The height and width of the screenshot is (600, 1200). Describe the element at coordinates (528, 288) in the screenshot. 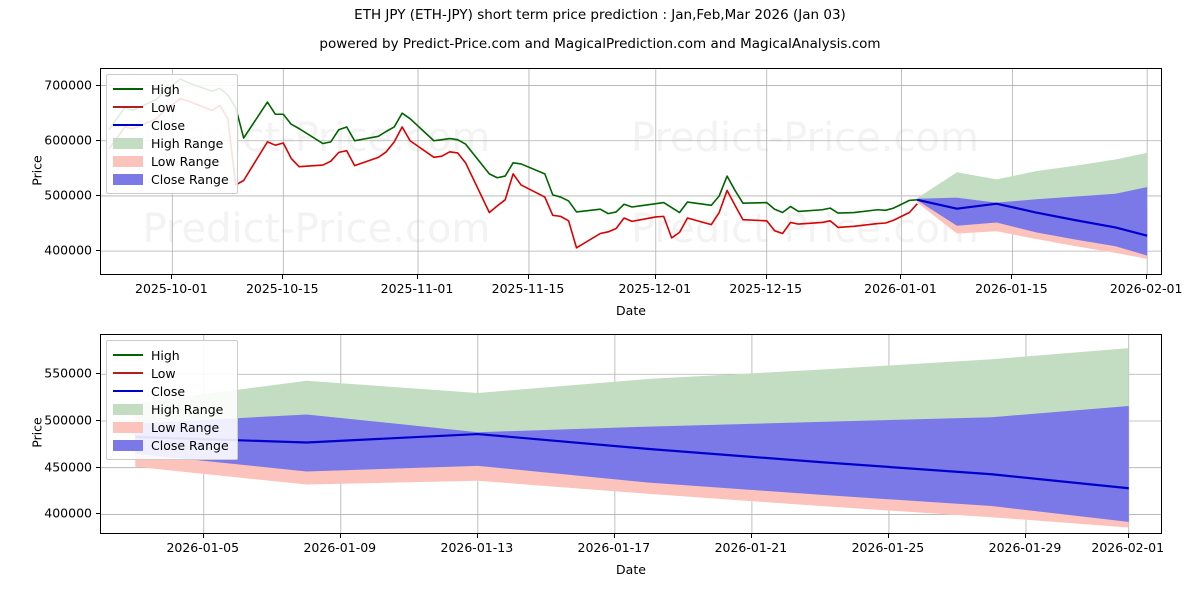

I see `x-tick-label: 2025-11-15` at that location.